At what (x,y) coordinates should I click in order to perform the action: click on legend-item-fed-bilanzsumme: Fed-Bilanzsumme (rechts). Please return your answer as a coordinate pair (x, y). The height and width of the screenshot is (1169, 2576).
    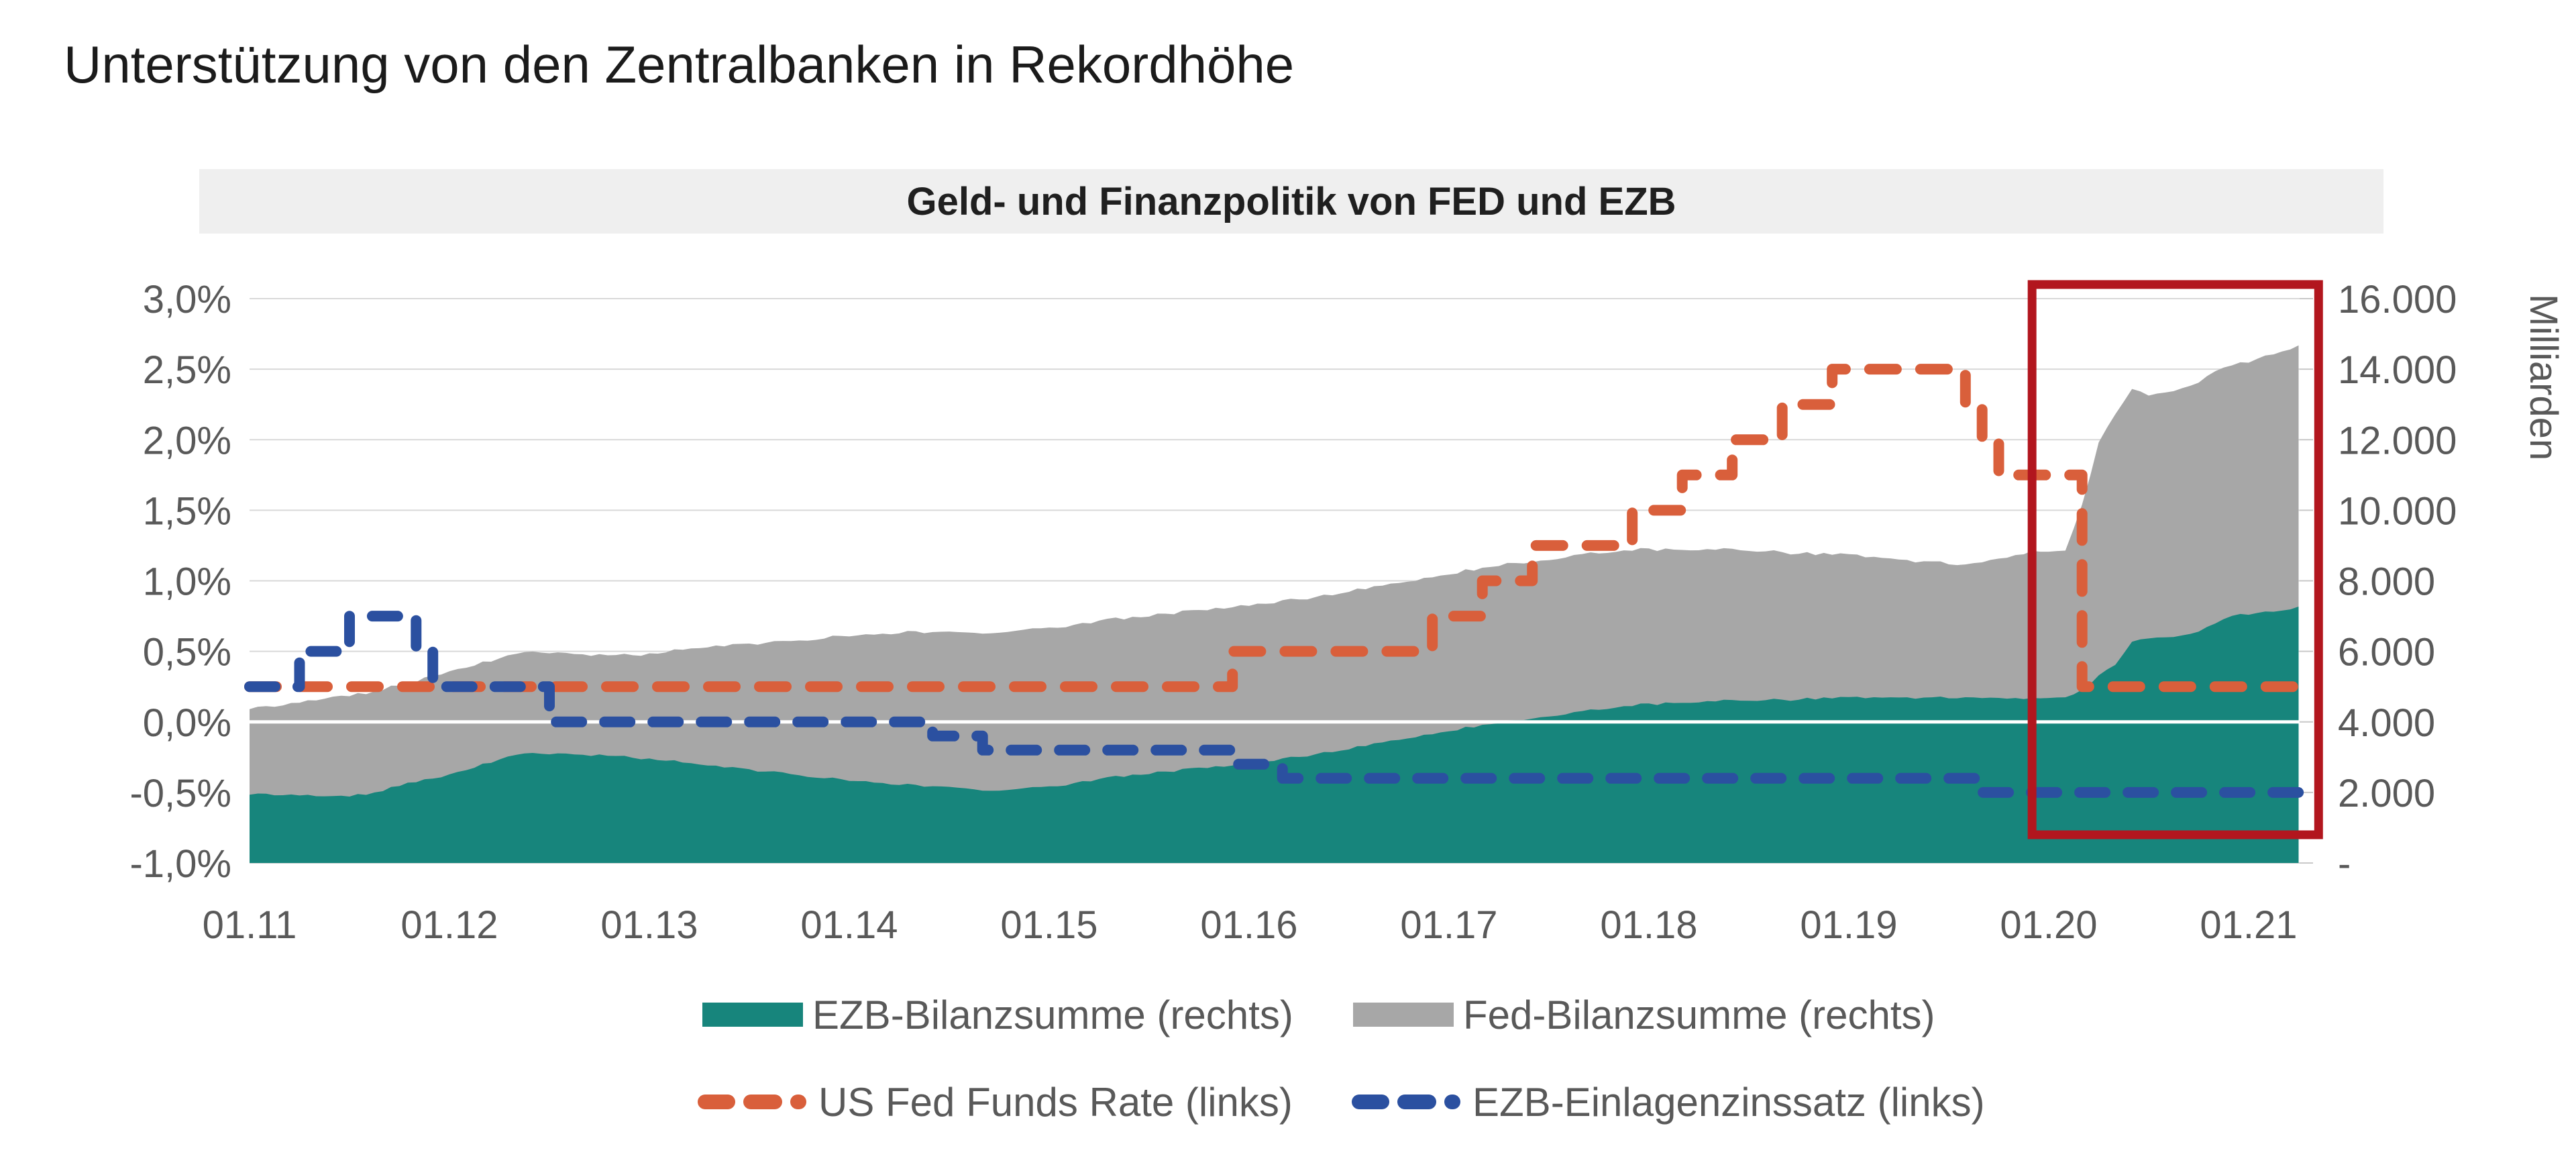
    Looking at the image, I should click on (1644, 1014).